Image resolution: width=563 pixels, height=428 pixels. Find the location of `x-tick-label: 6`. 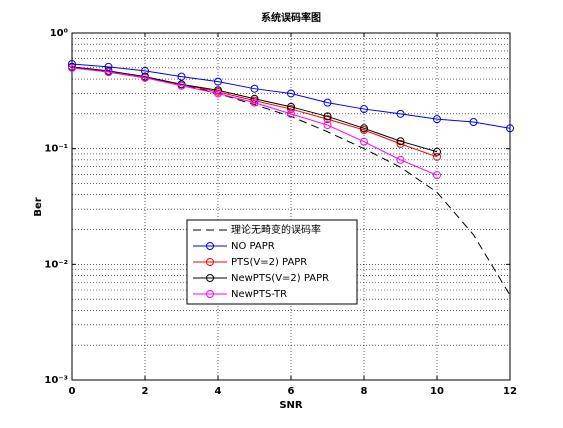

x-tick-label: 6 is located at coordinates (291, 391).